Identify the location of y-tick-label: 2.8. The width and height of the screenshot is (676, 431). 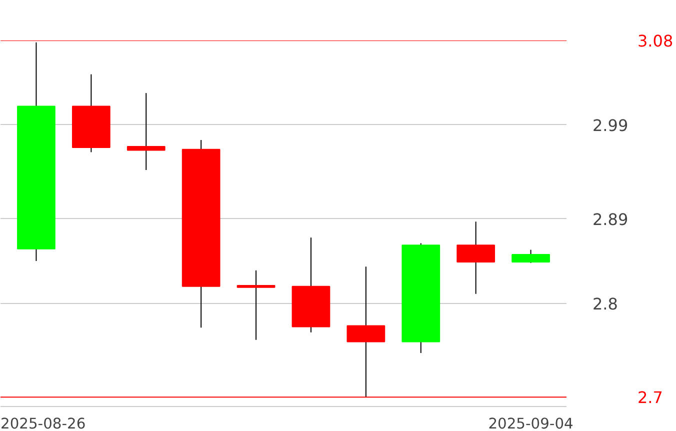
(605, 304).